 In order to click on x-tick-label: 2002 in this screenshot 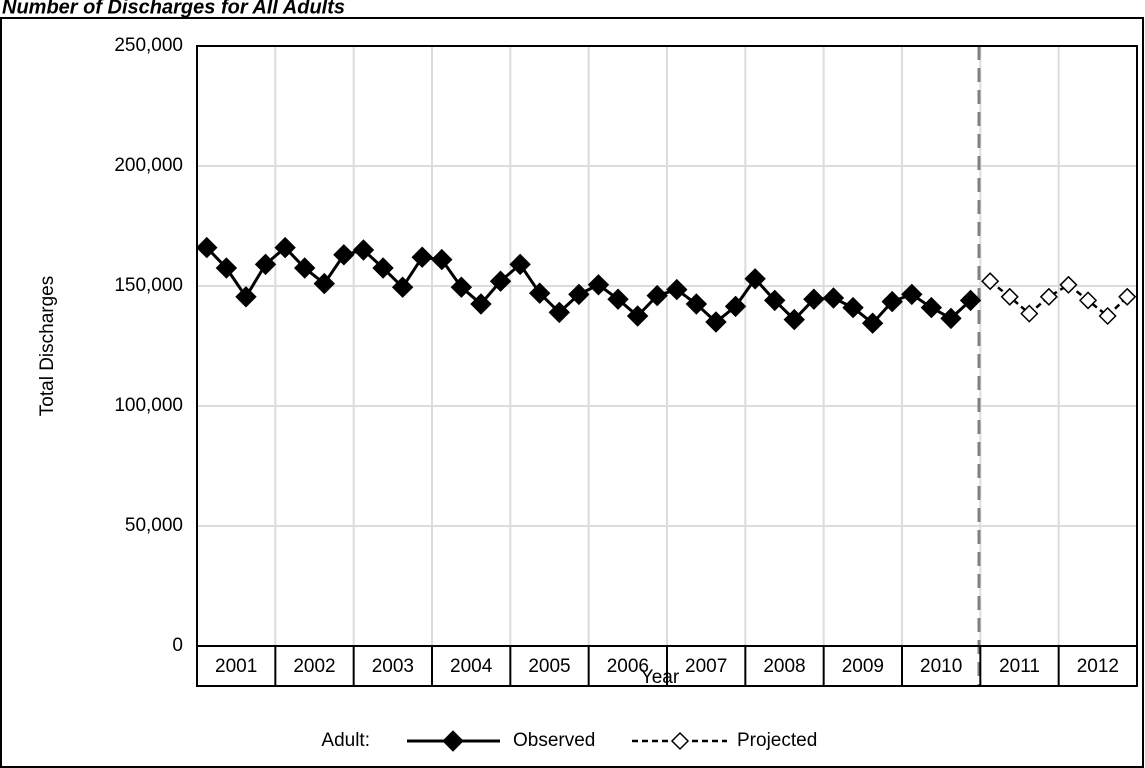, I will do `click(314, 666)`.